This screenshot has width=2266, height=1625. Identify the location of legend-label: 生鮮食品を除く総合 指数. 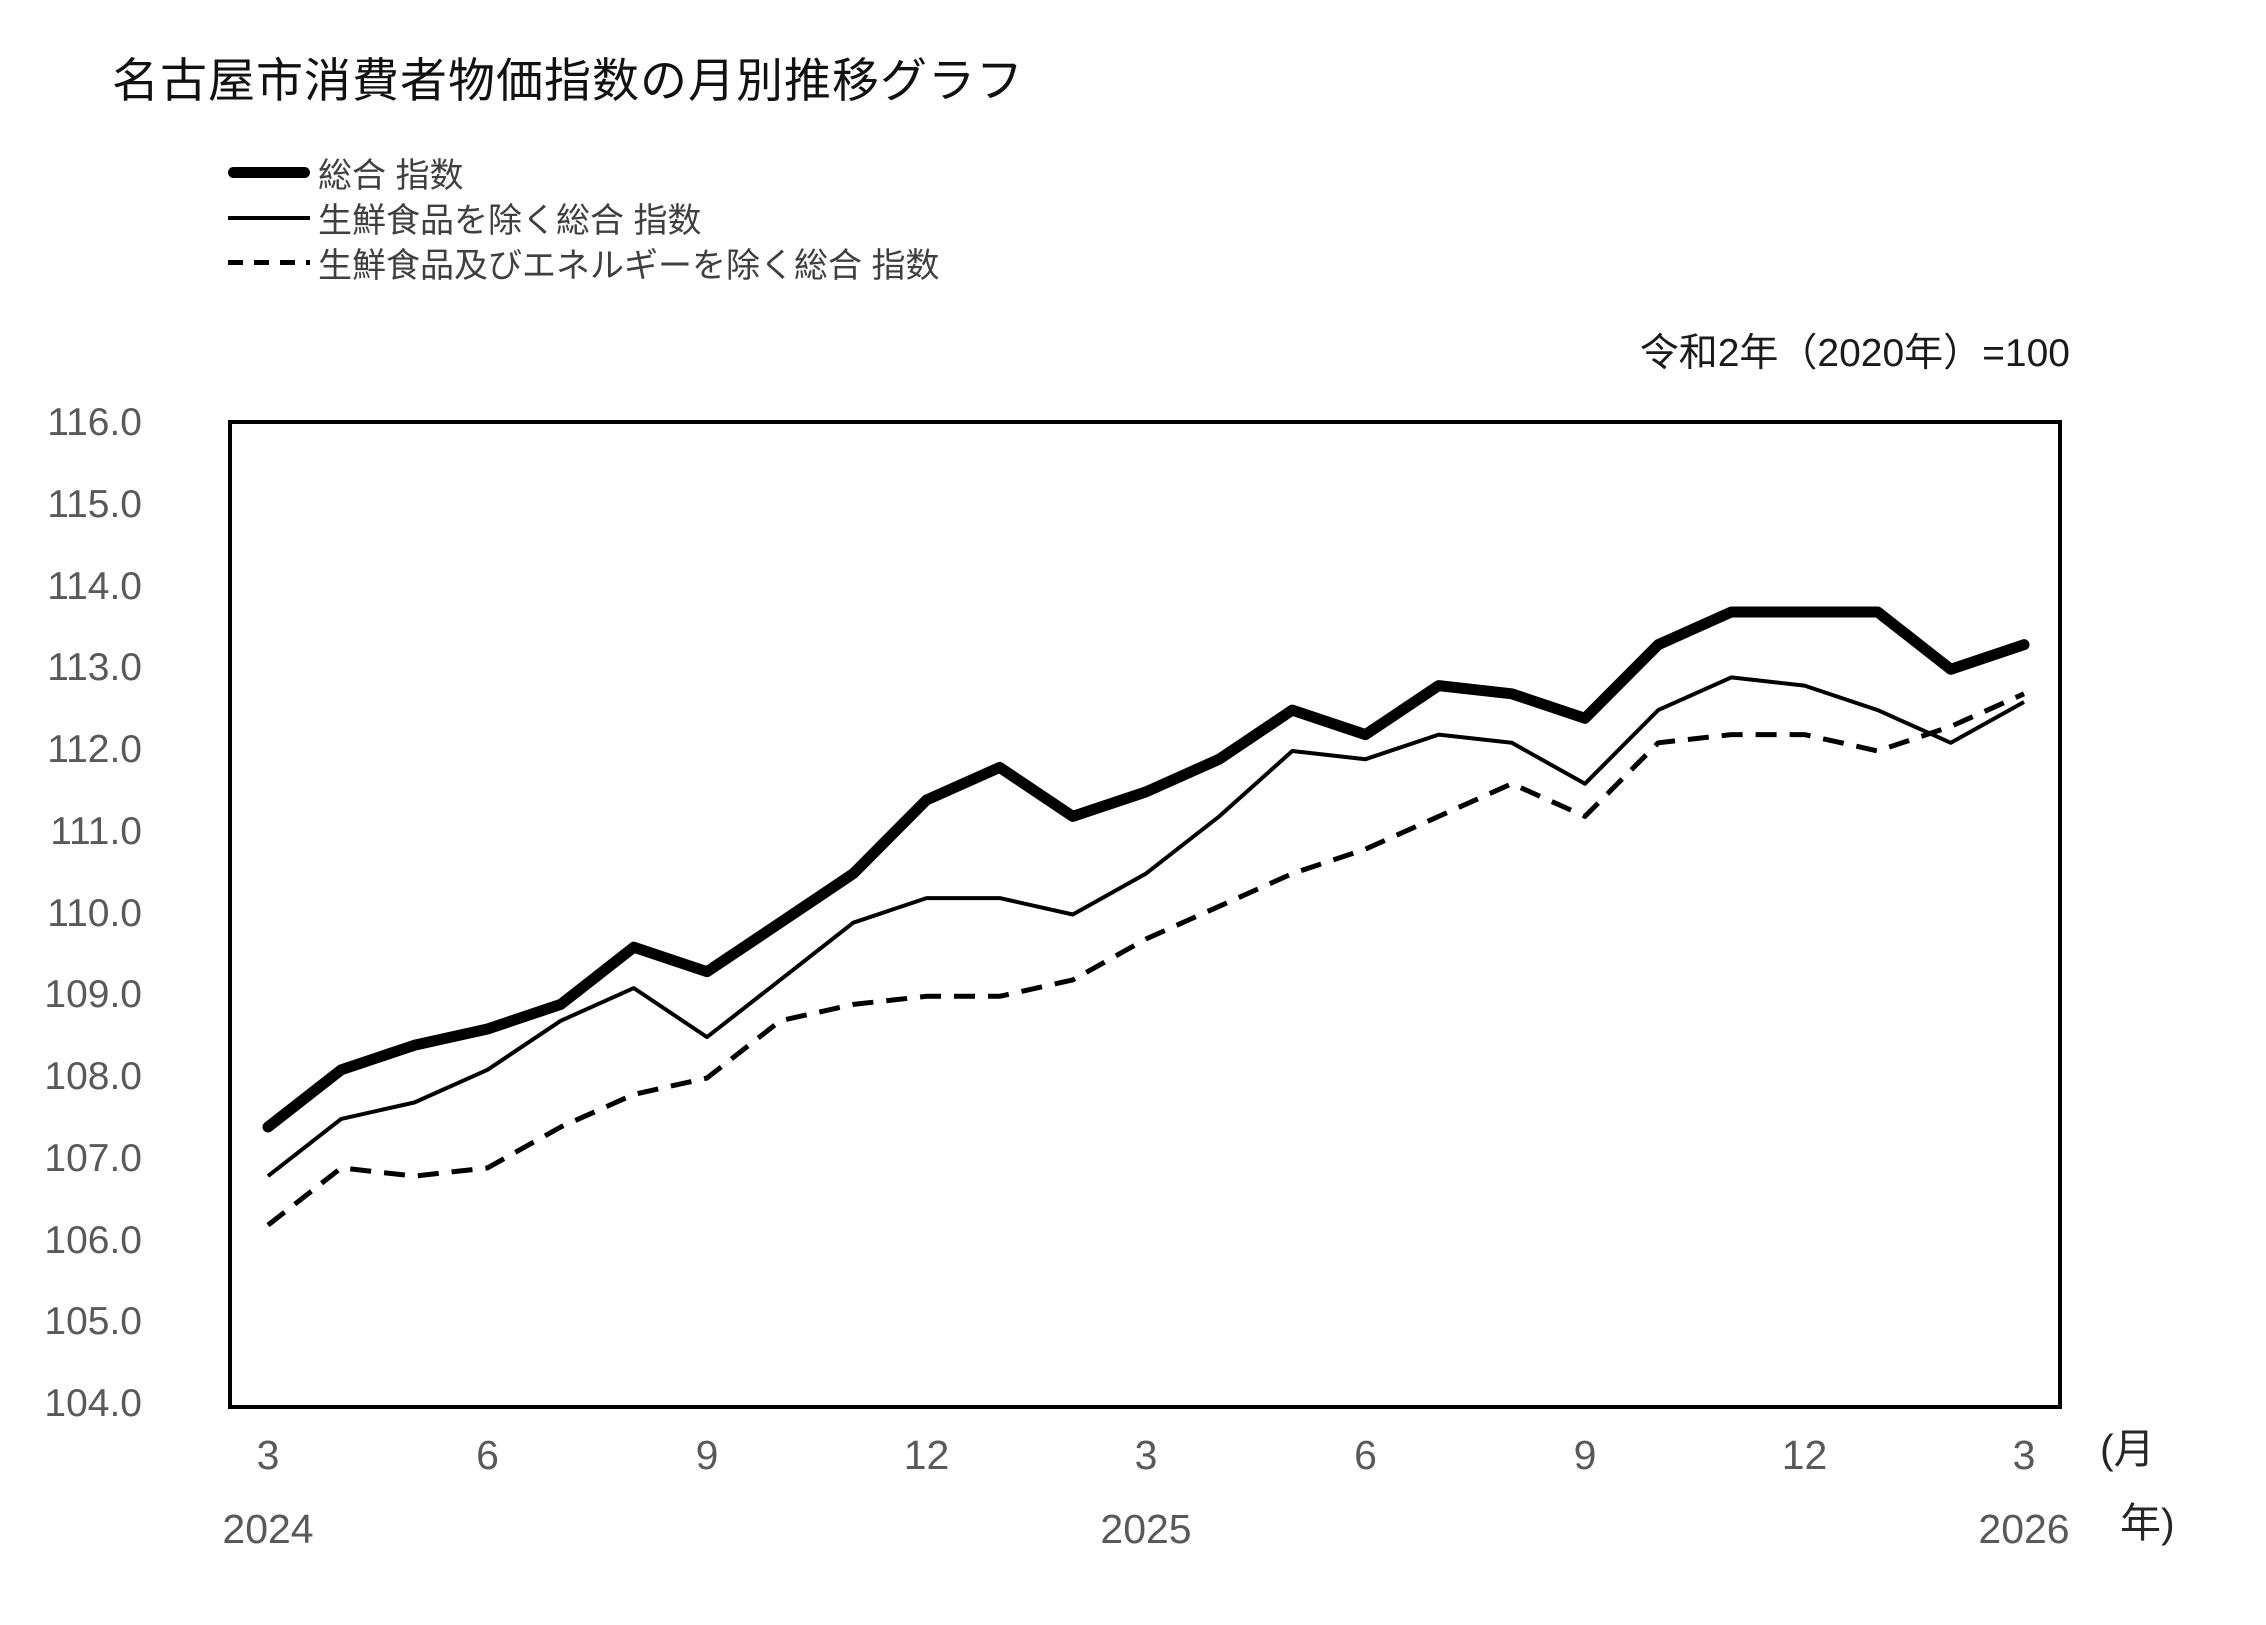
(510, 221).